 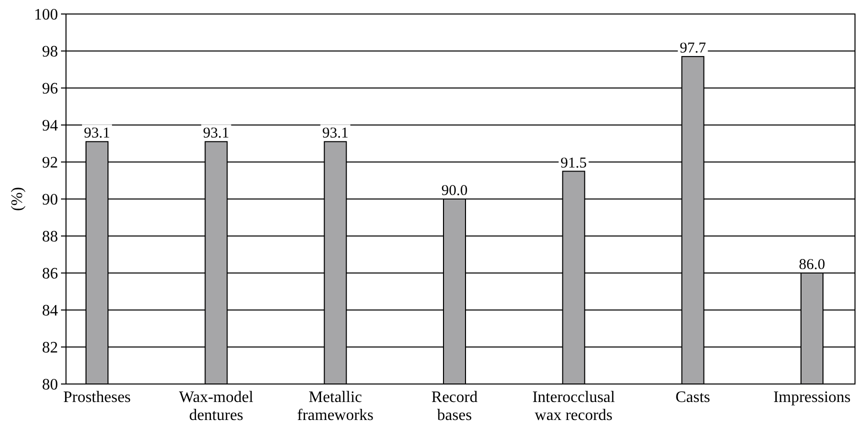 What do you see at coordinates (335, 406) in the screenshot?
I see `x-tick-label: Metallic frameworks` at bounding box center [335, 406].